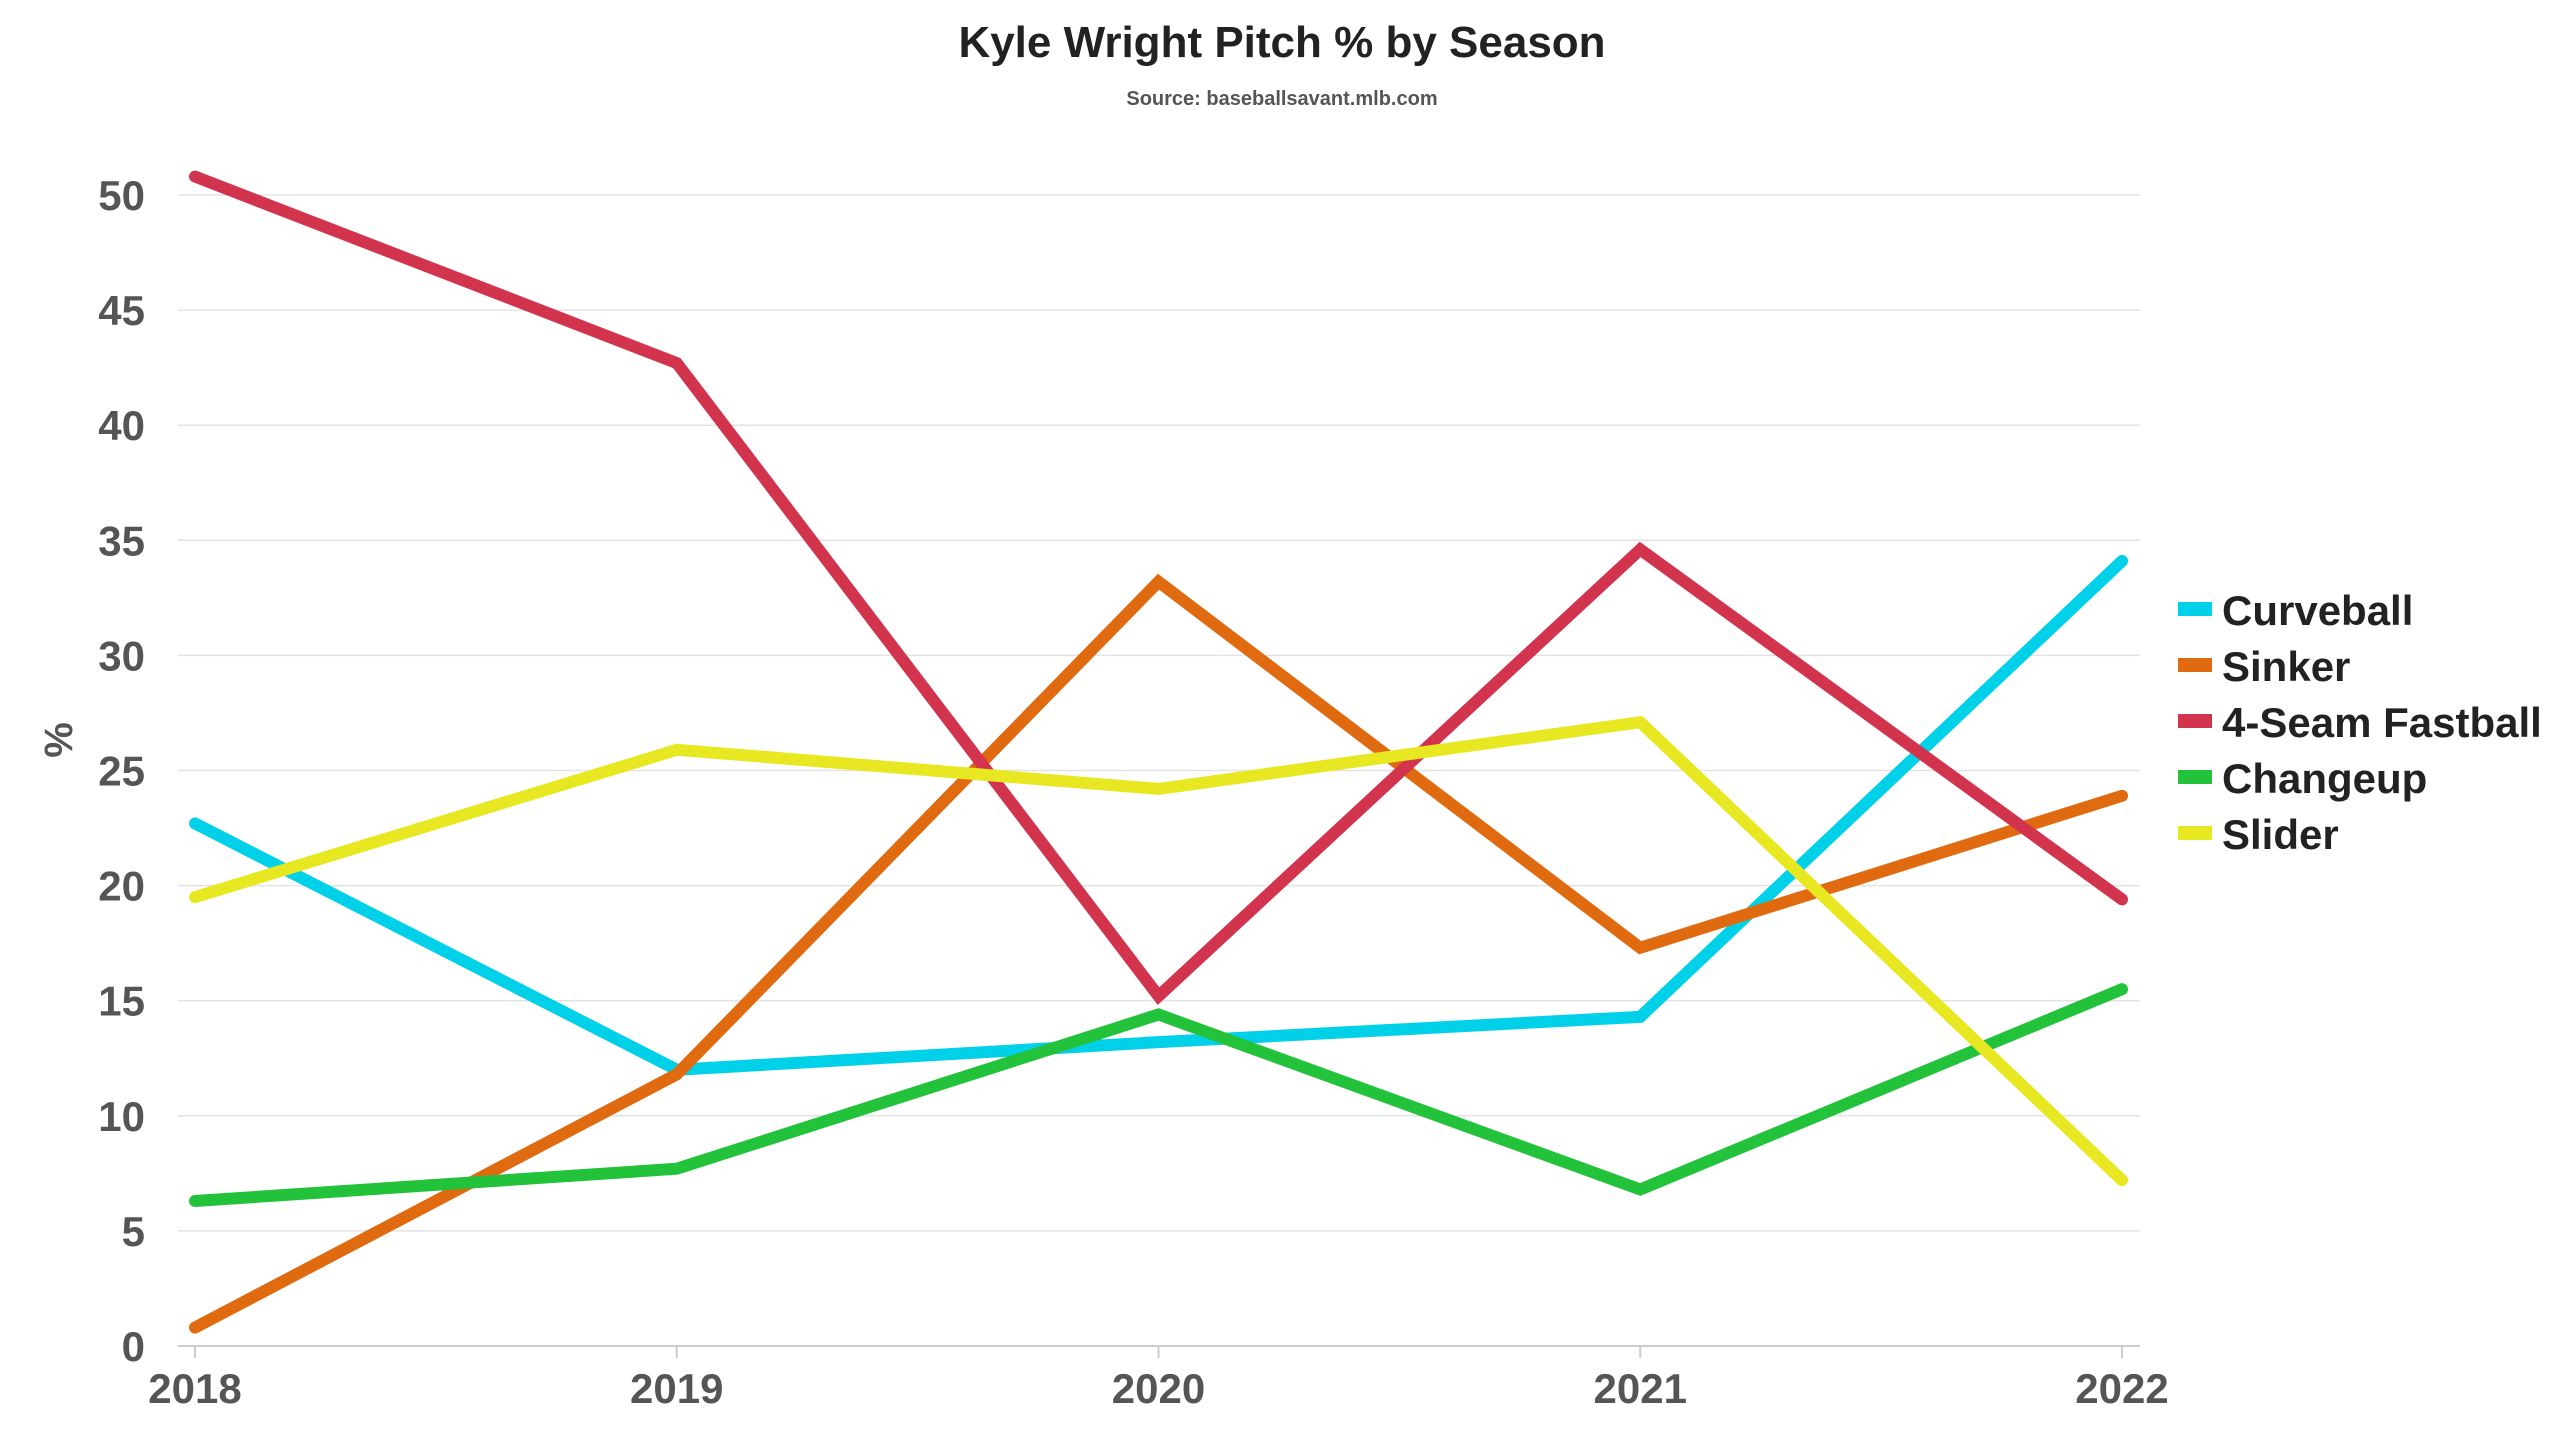 The height and width of the screenshot is (1440, 2560). Describe the element at coordinates (133, 1231) in the screenshot. I see `y-tick-label: 5` at that location.